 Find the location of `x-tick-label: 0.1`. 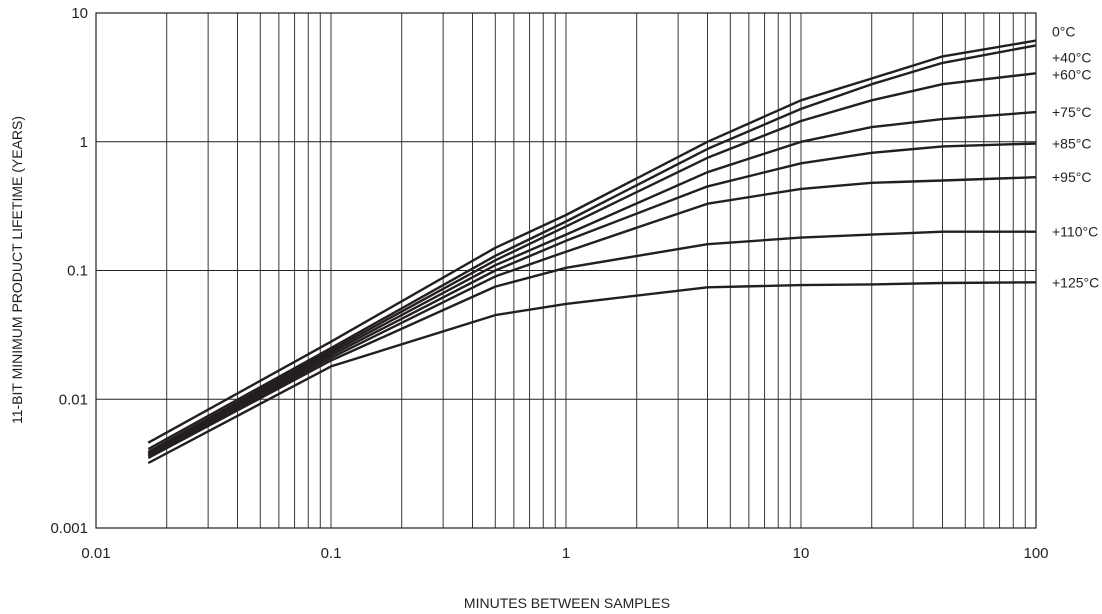

x-tick-label: 0.1 is located at coordinates (331, 553).